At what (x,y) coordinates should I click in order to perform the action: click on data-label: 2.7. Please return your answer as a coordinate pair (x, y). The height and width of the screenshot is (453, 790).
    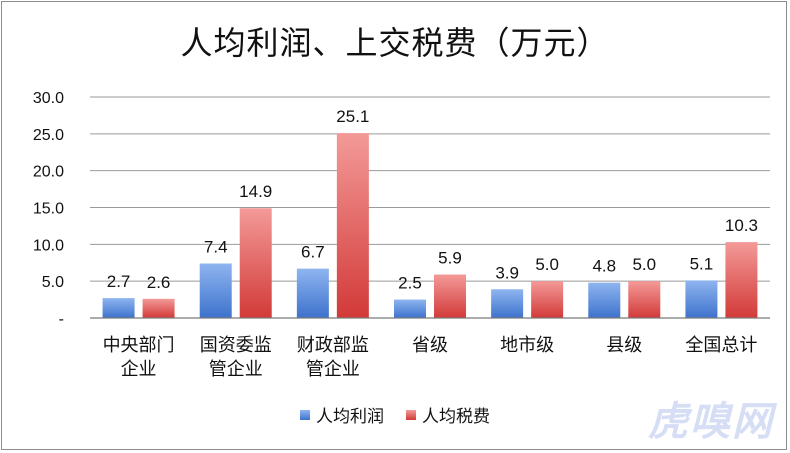
    Looking at the image, I should click on (119, 281).